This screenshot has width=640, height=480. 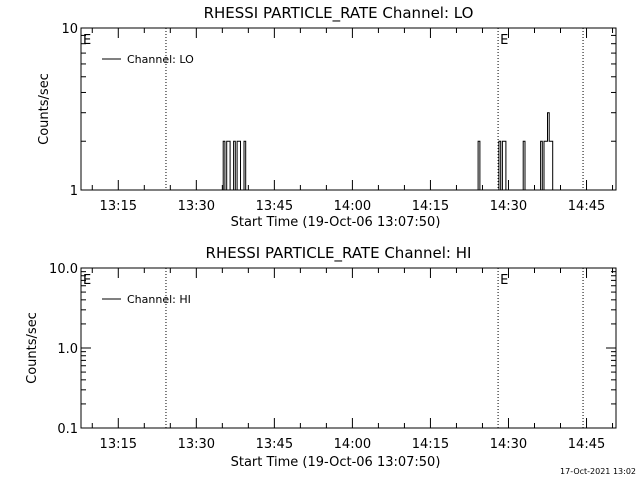 What do you see at coordinates (67, 349) in the screenshot?
I see `y-tick-label: 1.0` at bounding box center [67, 349].